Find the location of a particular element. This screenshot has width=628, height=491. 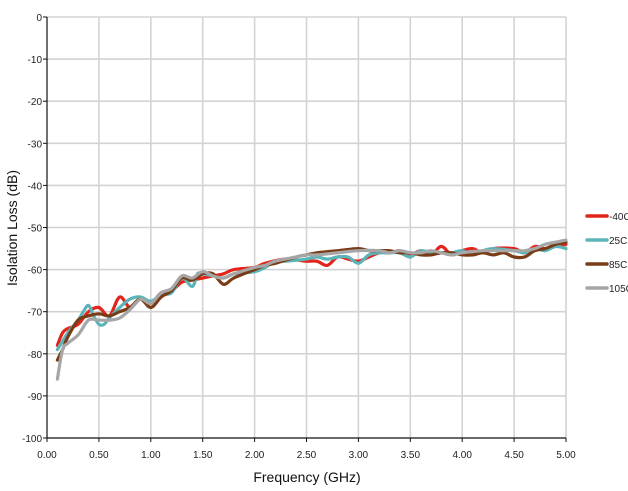

x-tick-label: 4.00 is located at coordinates (462, 455).